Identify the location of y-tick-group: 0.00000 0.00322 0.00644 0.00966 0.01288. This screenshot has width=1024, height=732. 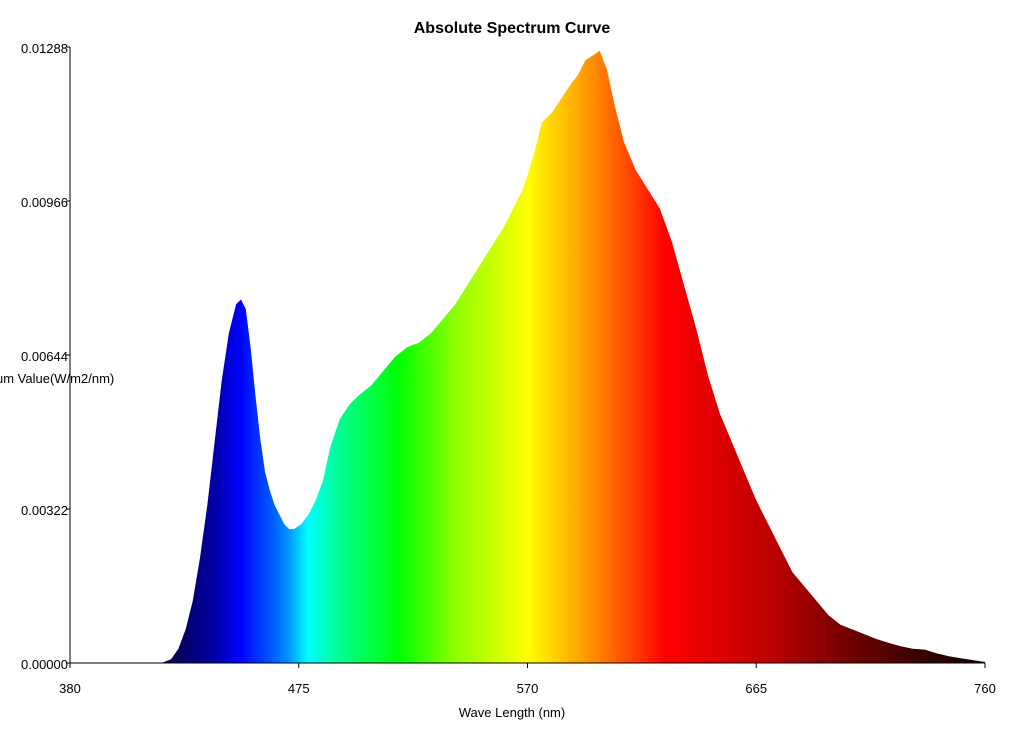
(45, 356).